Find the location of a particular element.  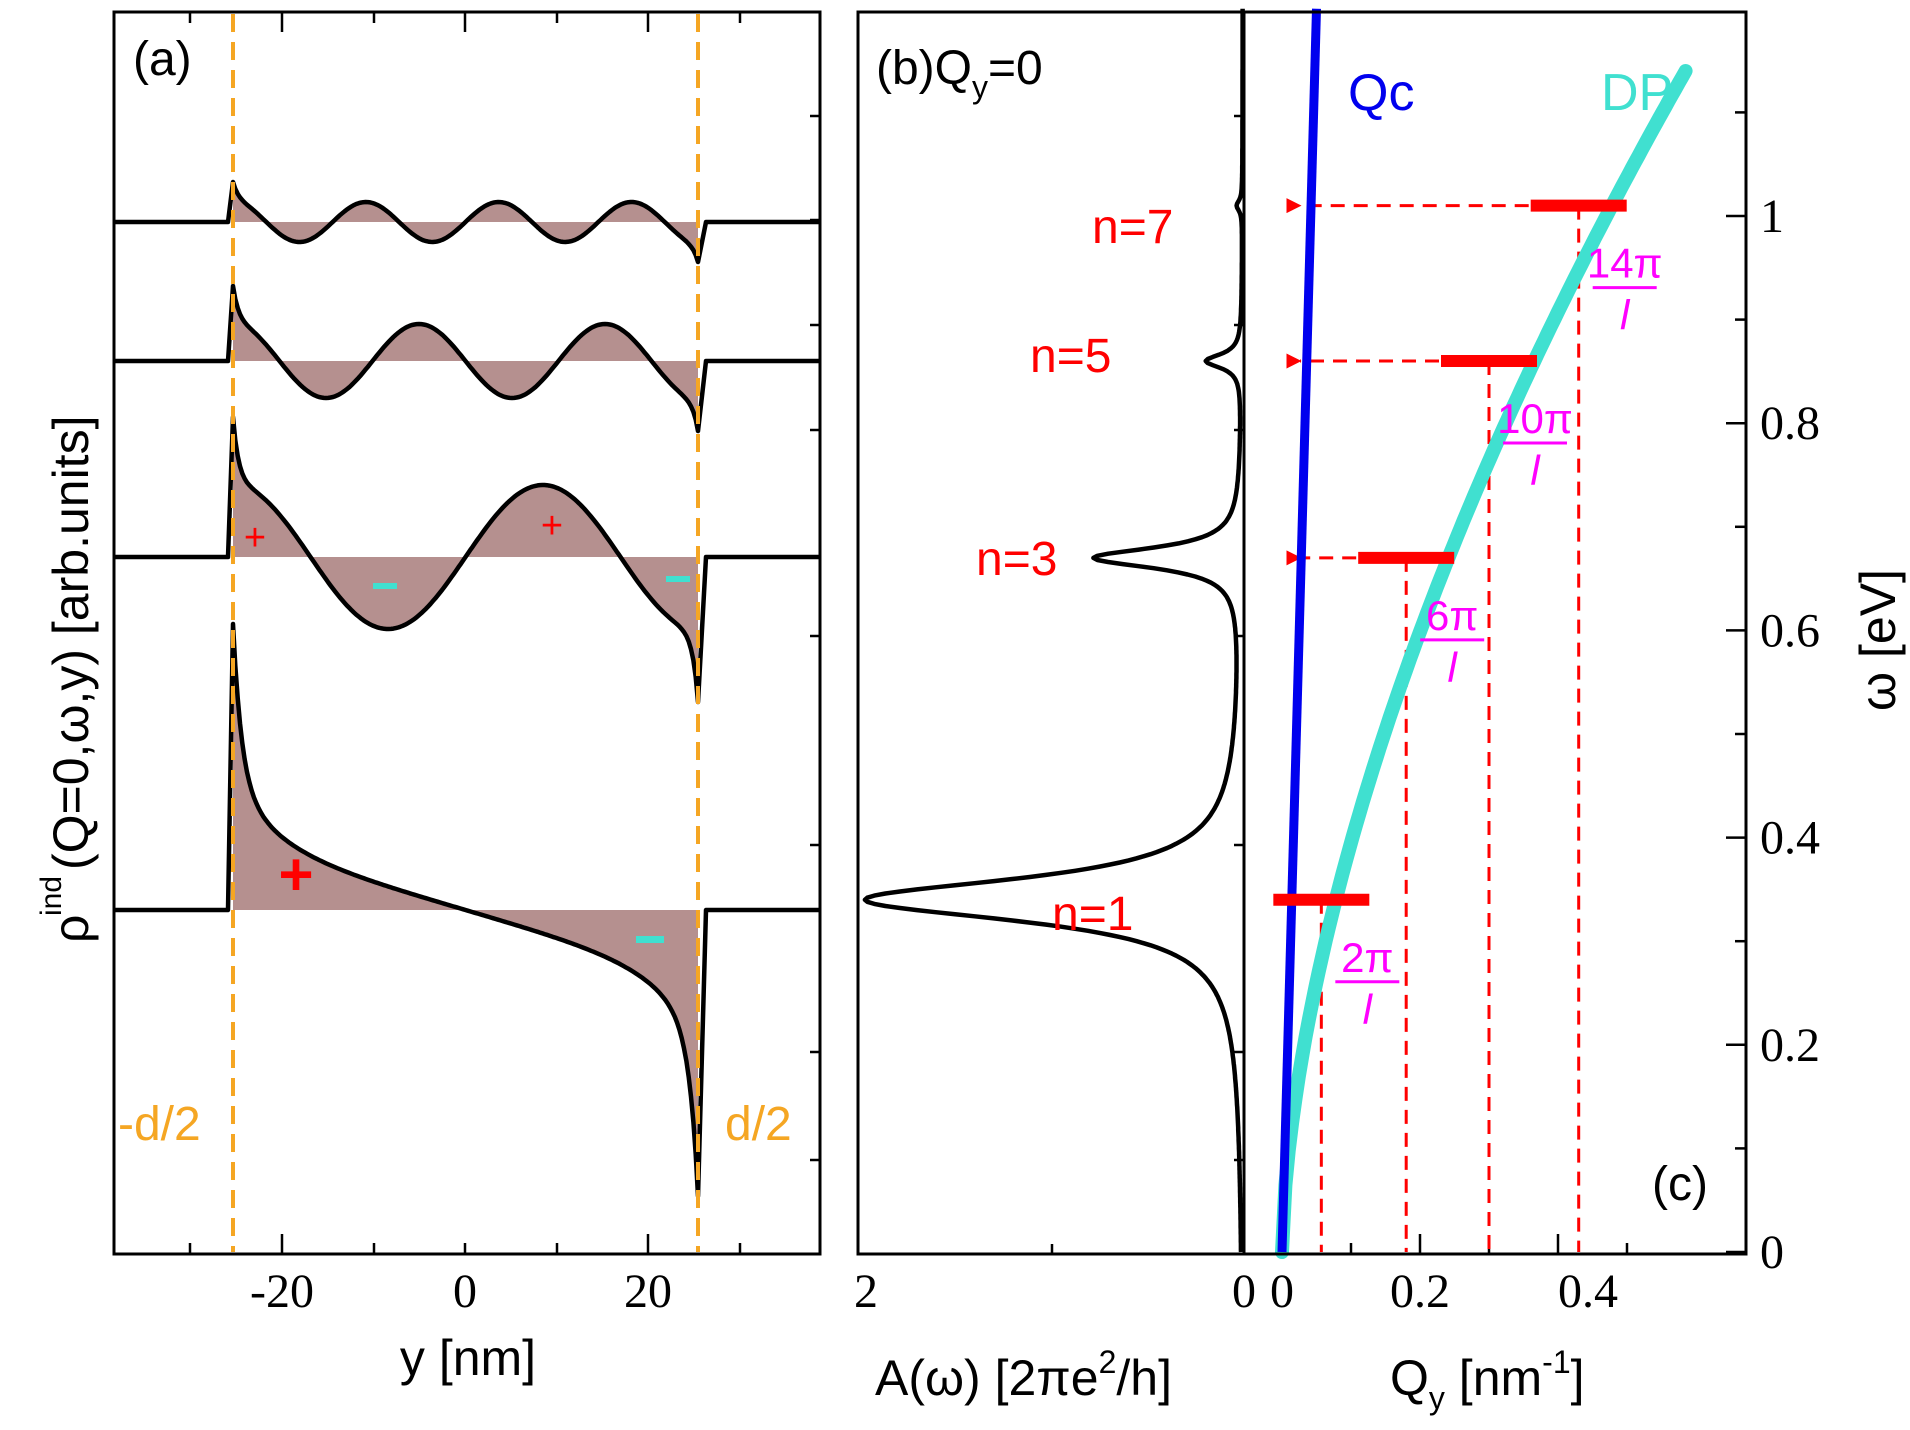

mode-label-n5: n=5 is located at coordinates (1070, 356).